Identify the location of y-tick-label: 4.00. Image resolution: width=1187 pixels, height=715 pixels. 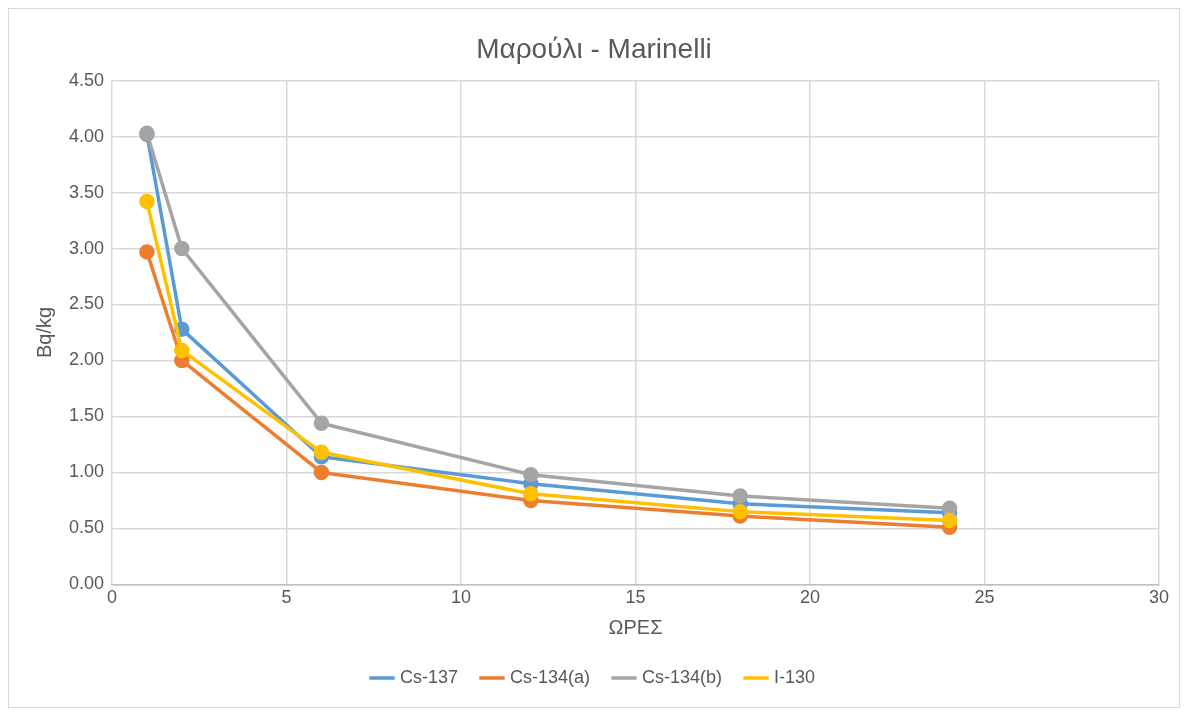
(86, 135).